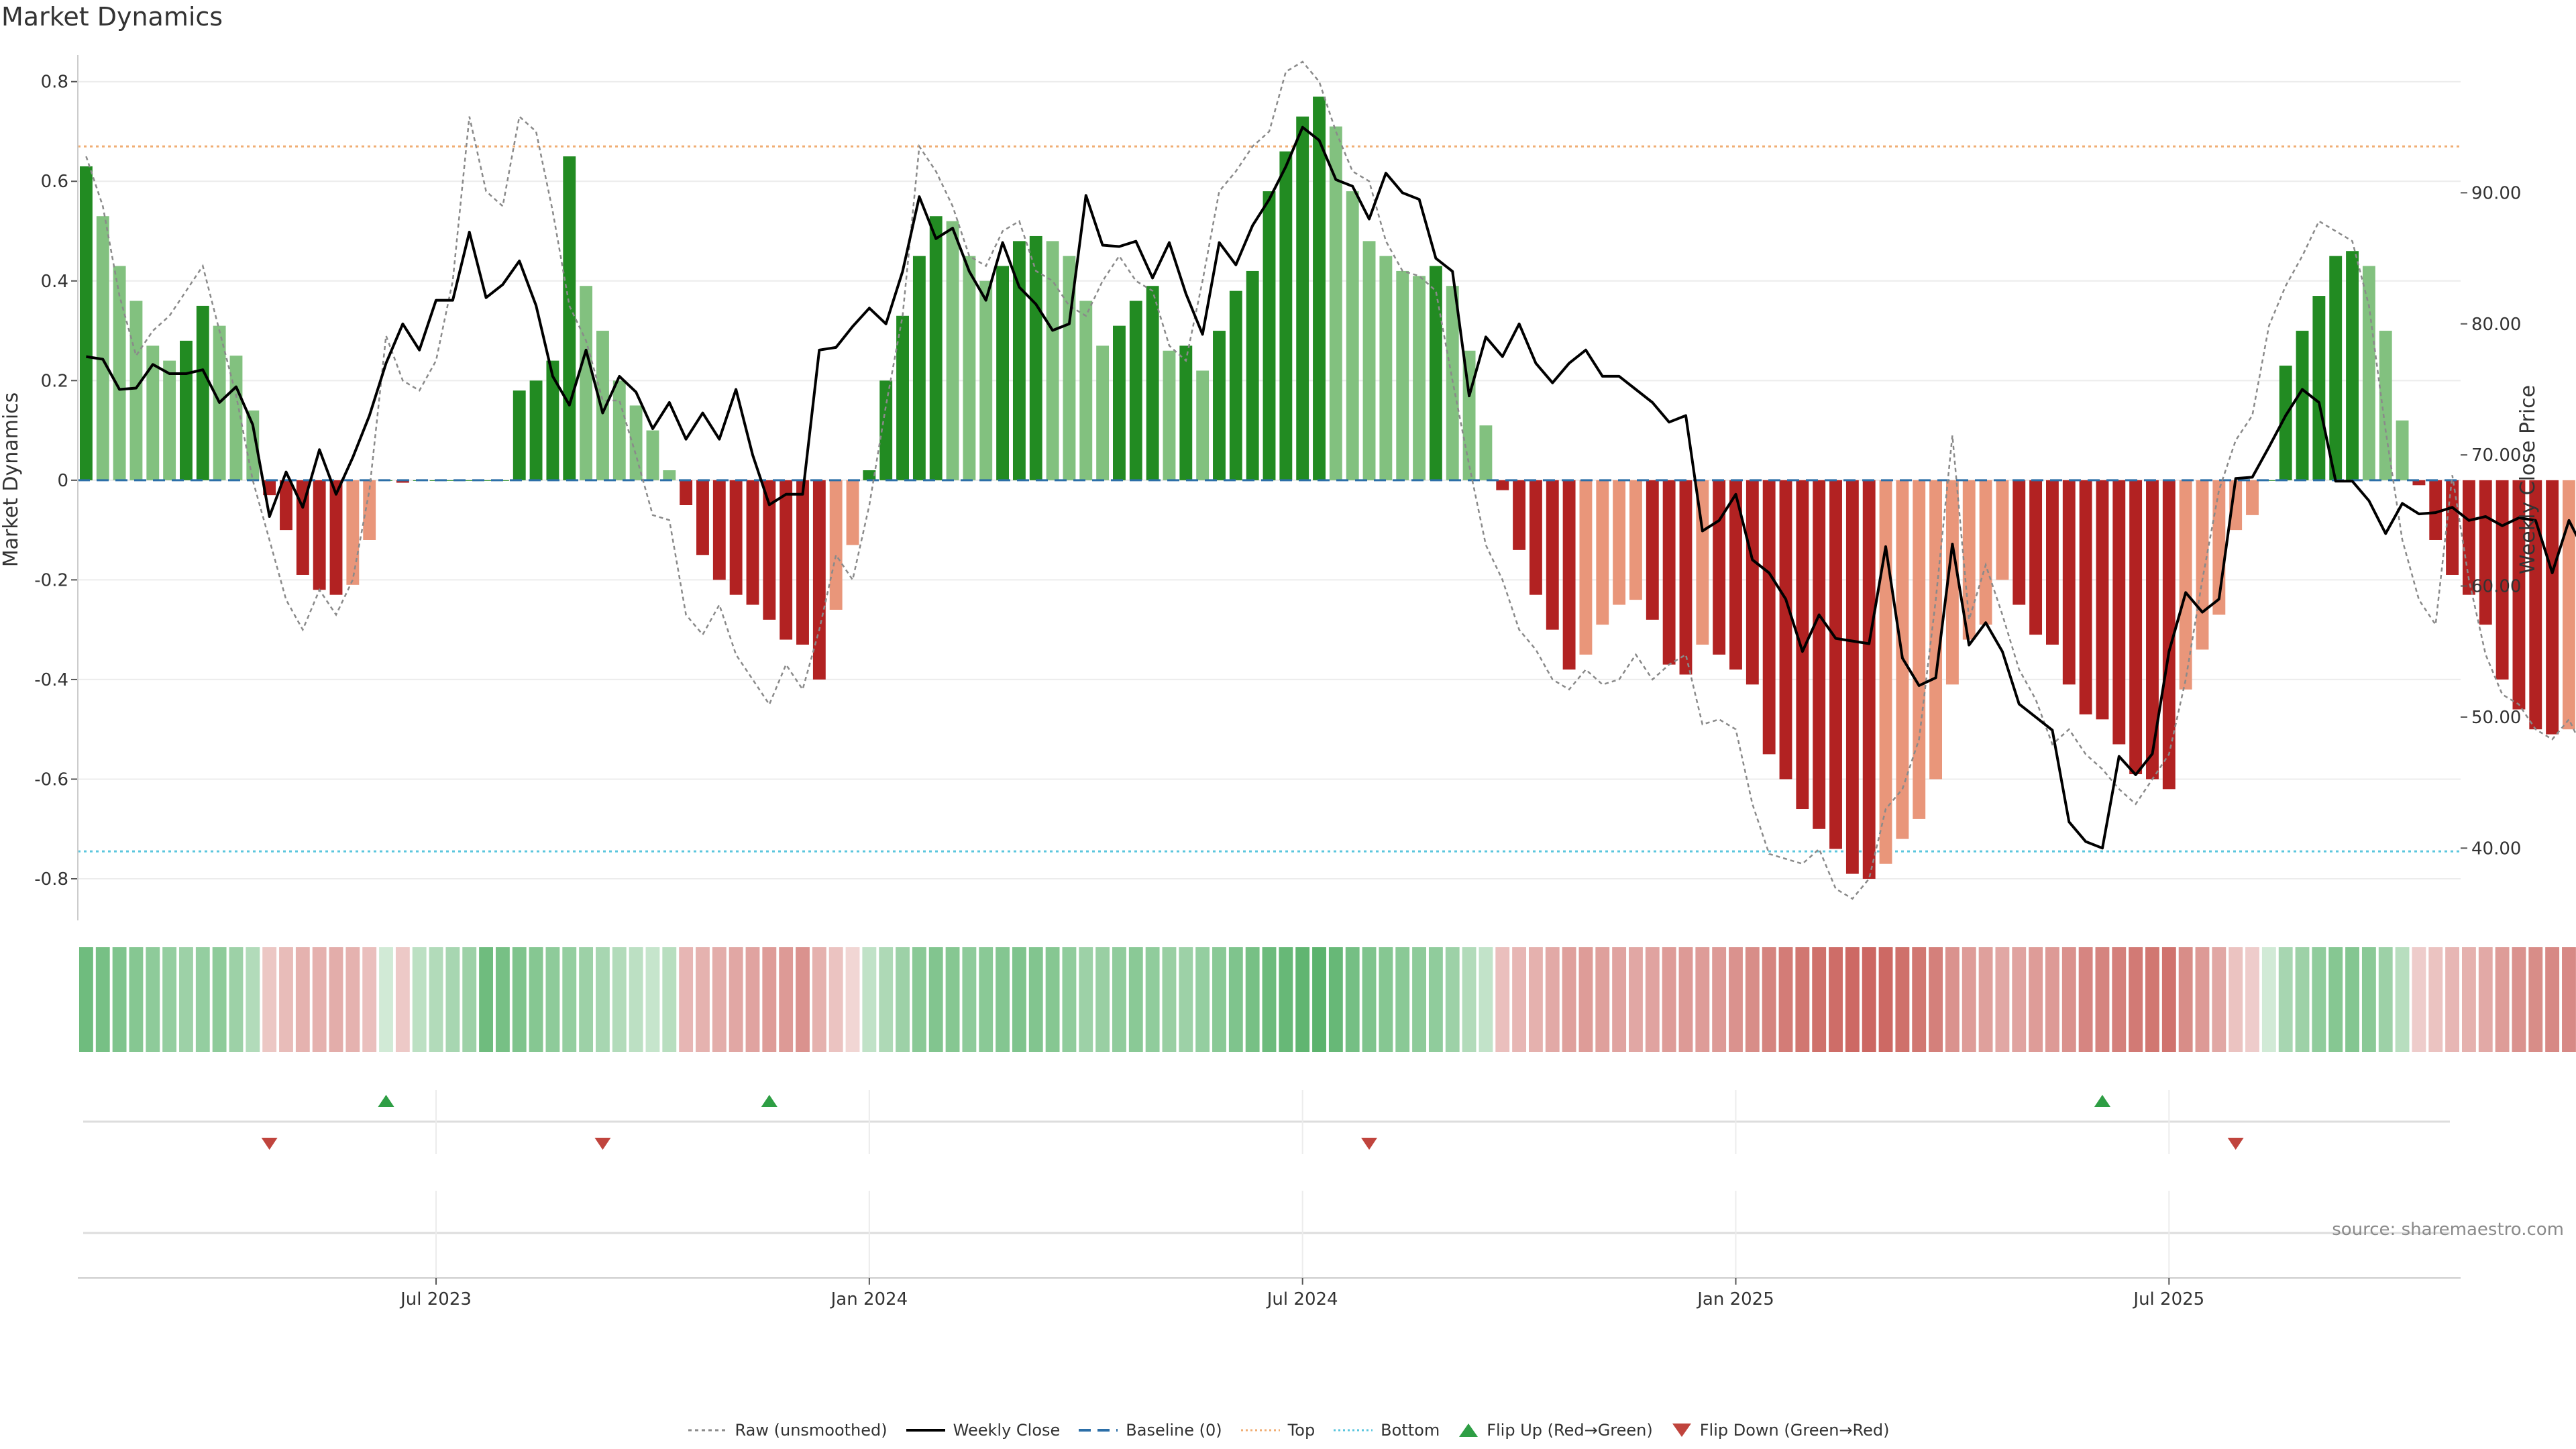 The height and width of the screenshot is (1449, 2576). I want to click on legend-bottom-swatch, so click(1353, 1430).